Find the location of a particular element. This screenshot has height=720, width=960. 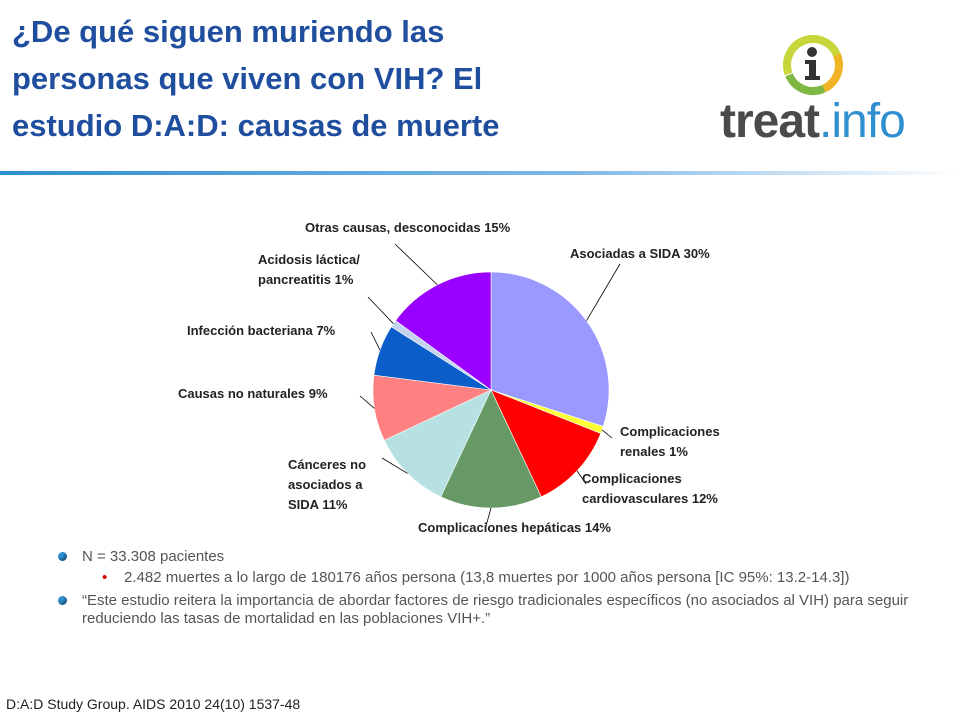

slice-label: Complicaciones hepáticas 14% is located at coordinates (514, 527).